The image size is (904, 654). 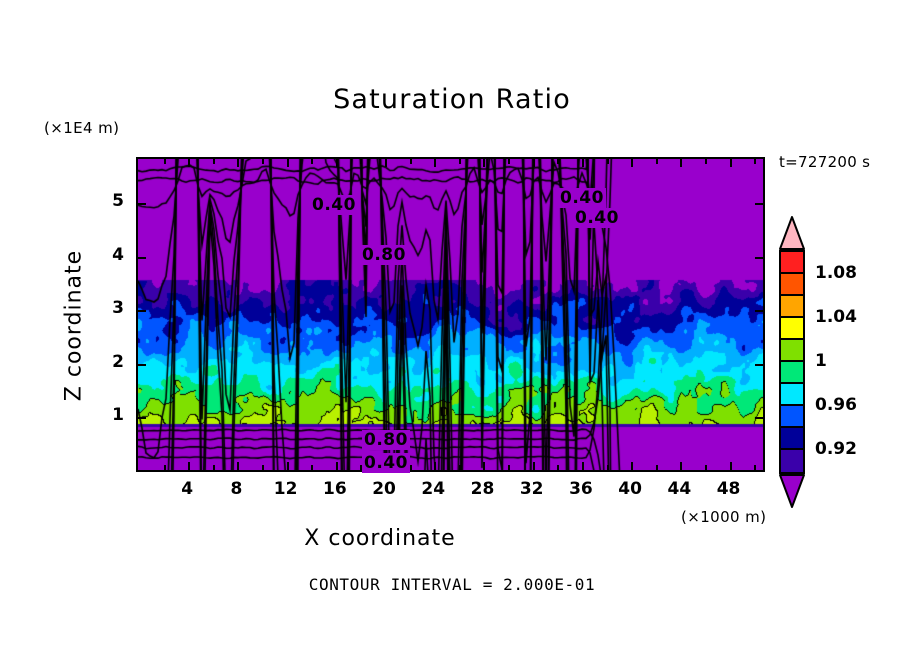 What do you see at coordinates (118, 415) in the screenshot?
I see `y-tick-label-1: 1` at bounding box center [118, 415].